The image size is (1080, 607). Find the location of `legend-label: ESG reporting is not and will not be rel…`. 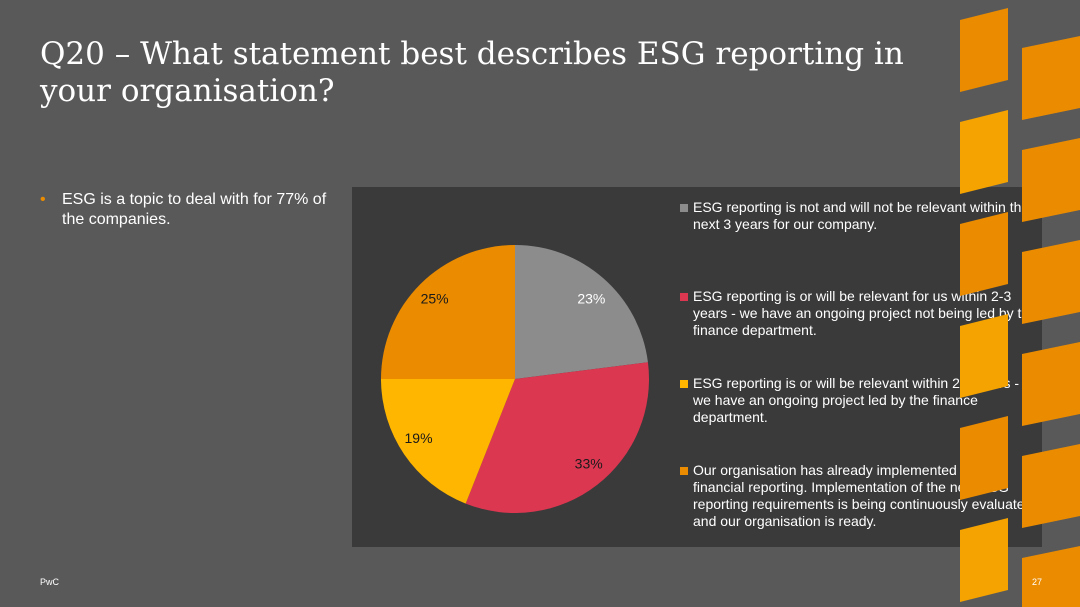

legend-label: ESG reporting is not and will not be rel… is located at coordinates (861, 215).